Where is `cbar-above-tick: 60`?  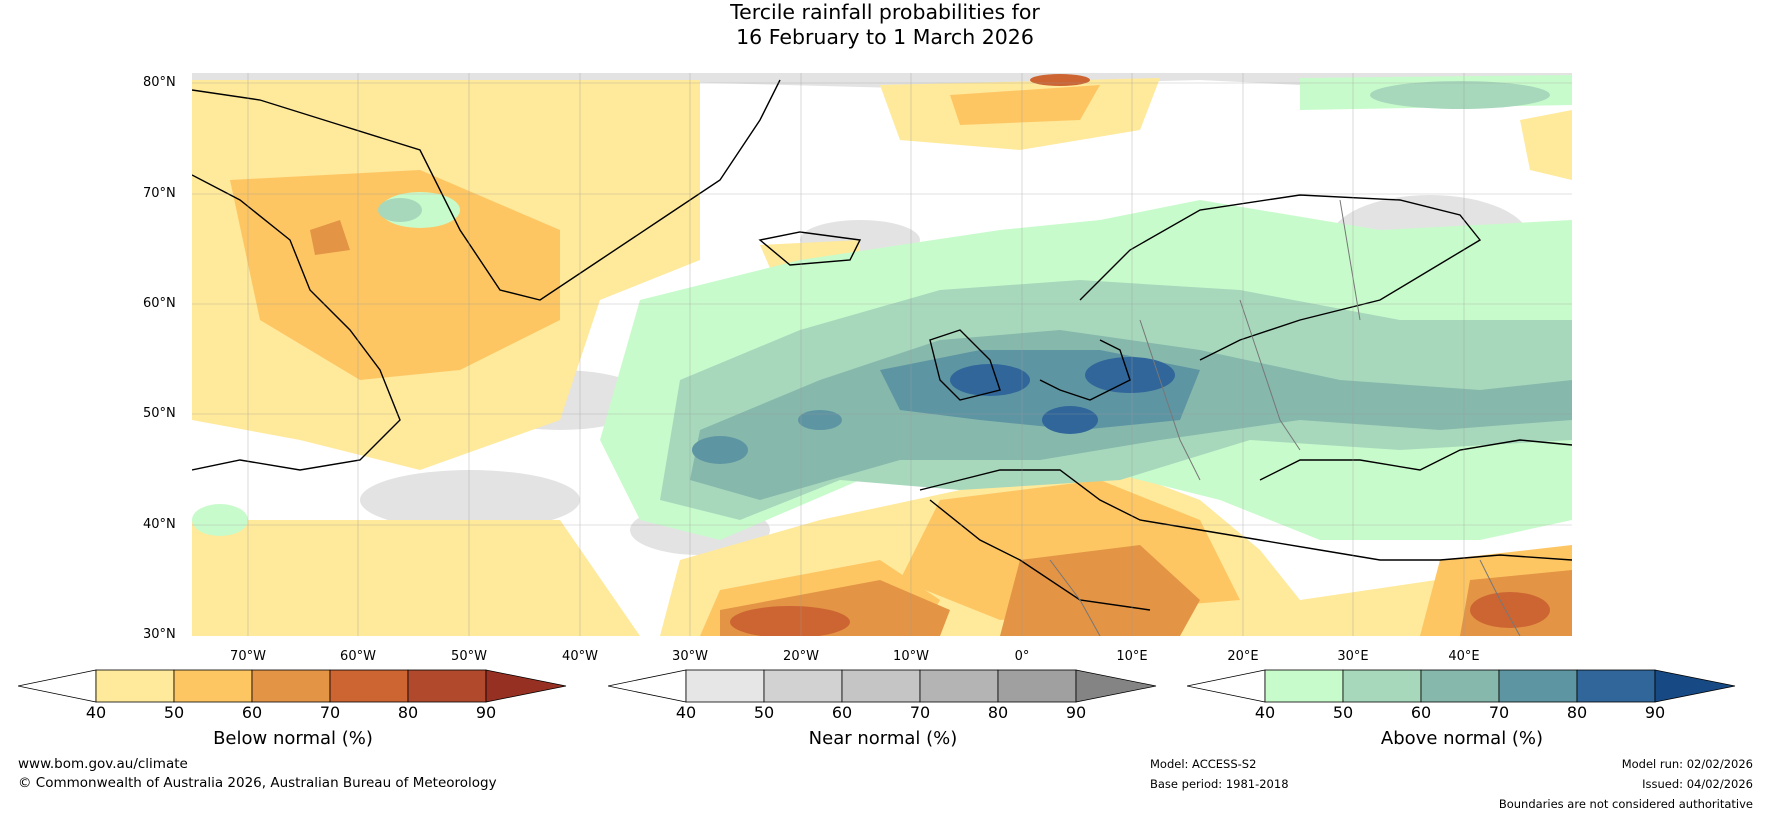
cbar-above-tick: 60 is located at coordinates (1421, 712).